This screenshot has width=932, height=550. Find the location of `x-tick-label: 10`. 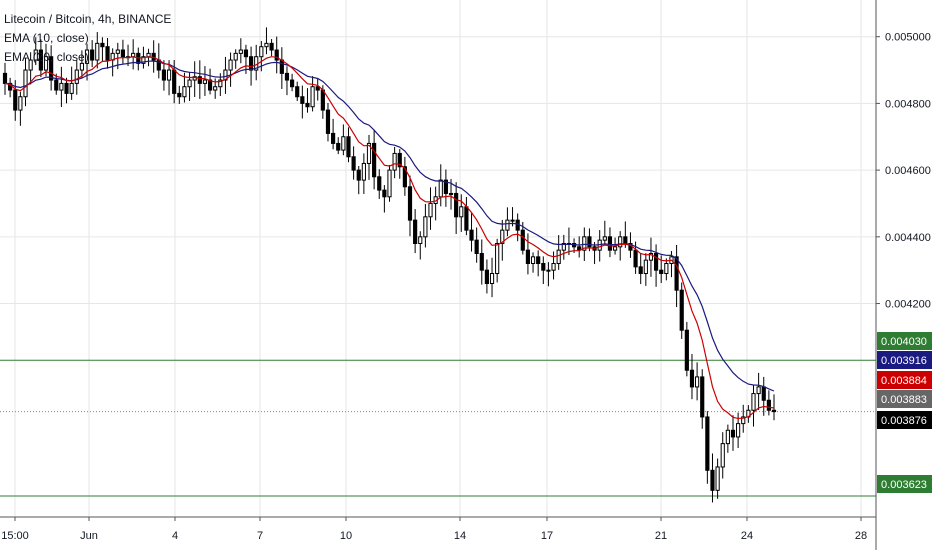

x-tick-label: 10 is located at coordinates (346, 536).